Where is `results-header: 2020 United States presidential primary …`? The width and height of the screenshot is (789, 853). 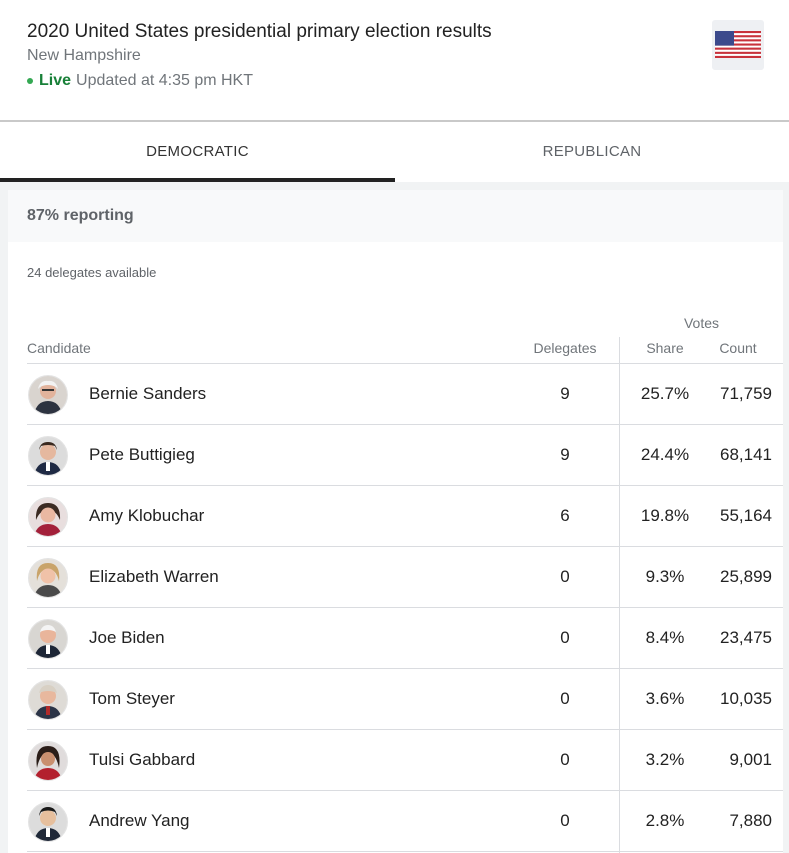 results-header: 2020 United States presidential primary … is located at coordinates (394, 60).